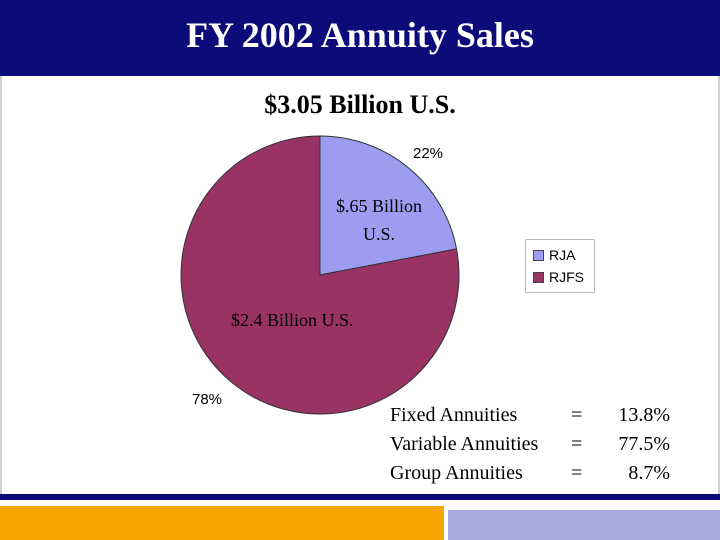  Describe the element at coordinates (360, 104) in the screenshot. I see `chart-title: $3.05 Billion U.S.` at that location.